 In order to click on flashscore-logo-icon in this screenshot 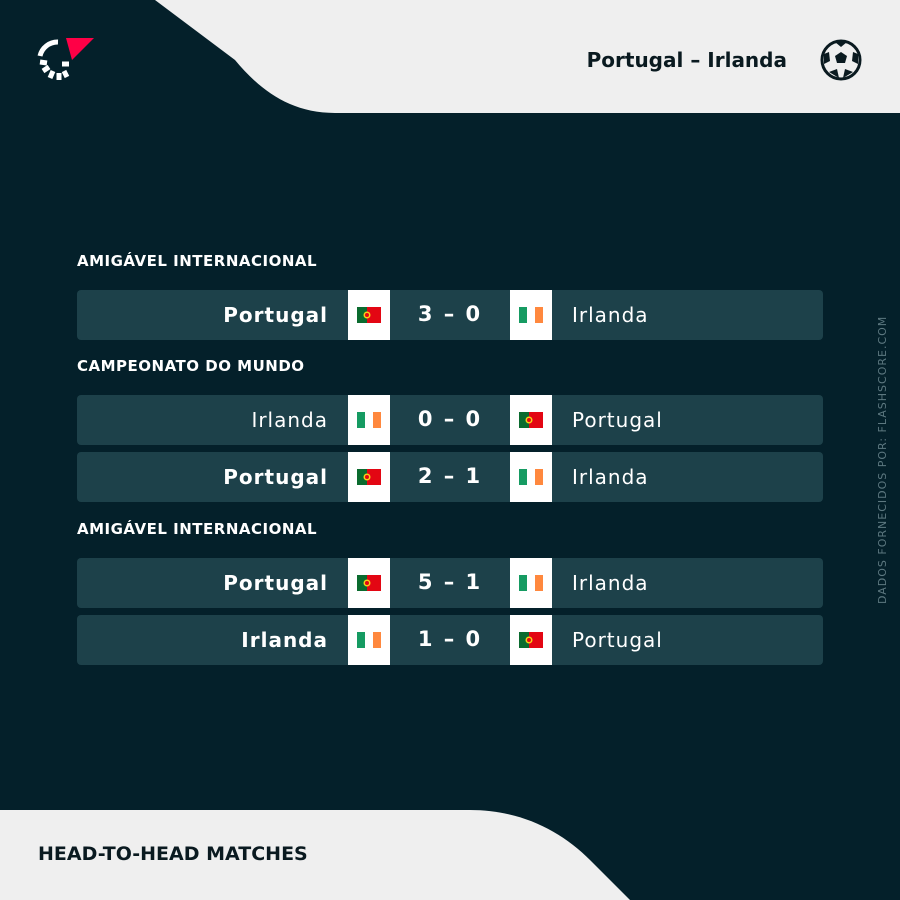, I will do `click(65, 59)`.